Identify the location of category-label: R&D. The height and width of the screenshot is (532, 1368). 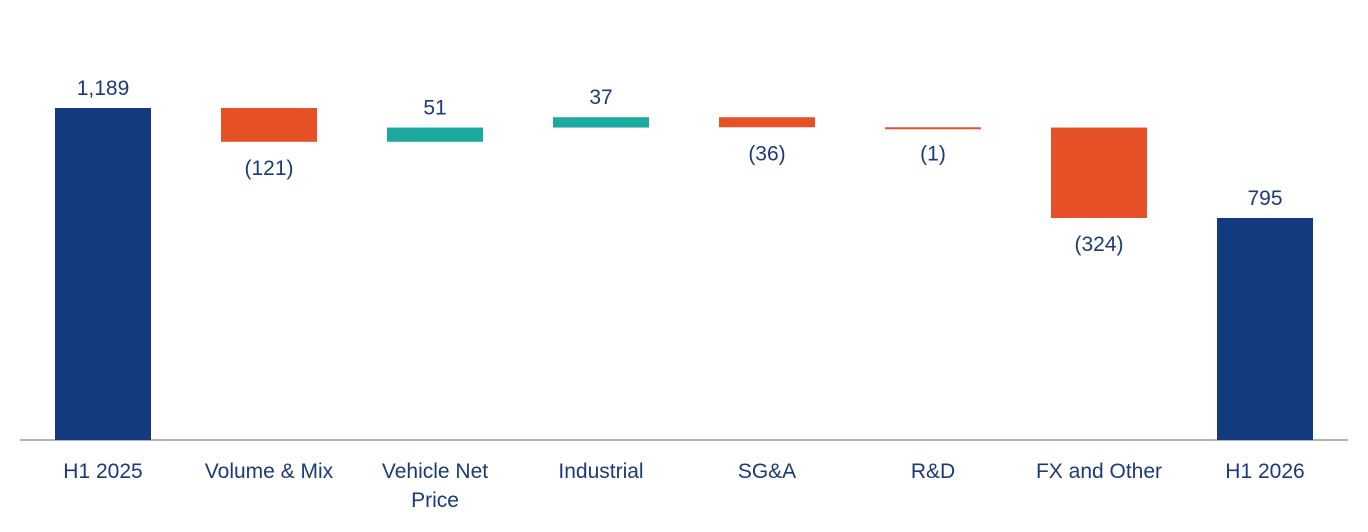
(933, 471).